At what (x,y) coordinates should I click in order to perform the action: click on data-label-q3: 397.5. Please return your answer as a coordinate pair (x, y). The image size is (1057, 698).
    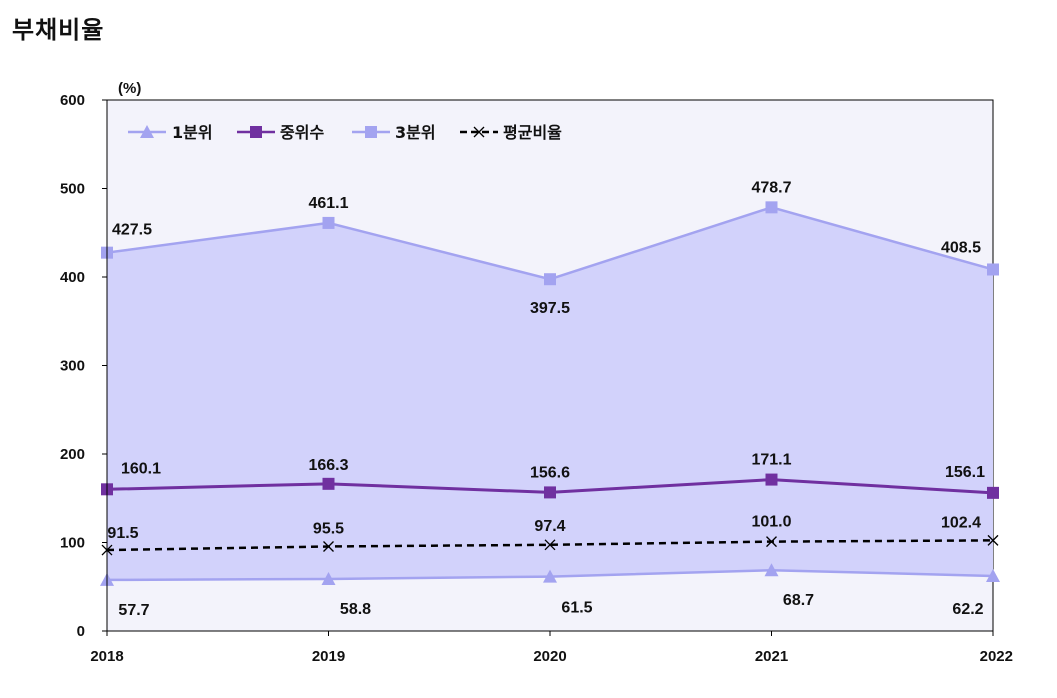
    Looking at the image, I should click on (550, 308).